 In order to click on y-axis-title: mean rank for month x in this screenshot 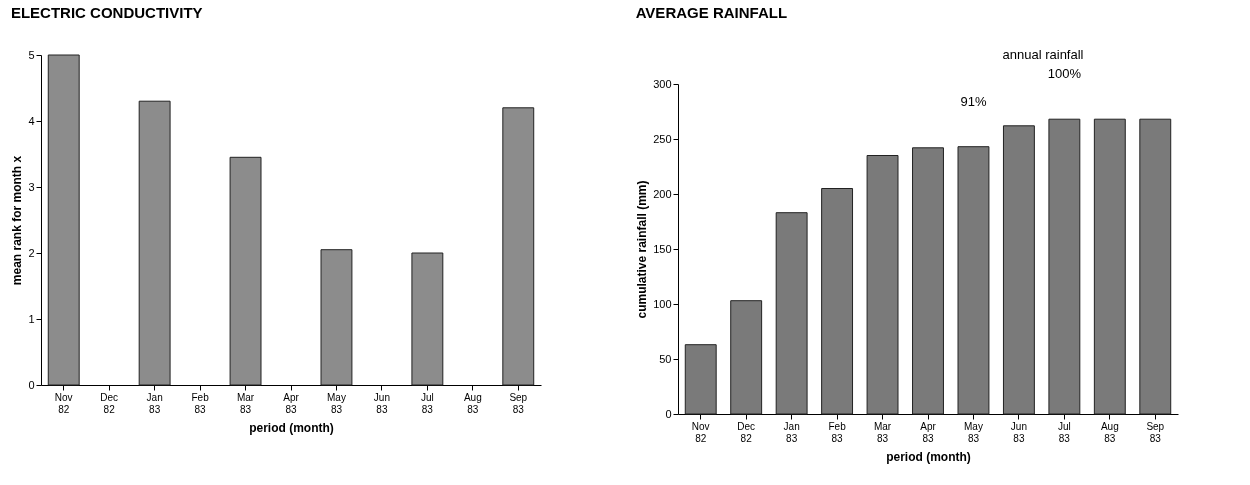, I will do `click(17, 220)`.